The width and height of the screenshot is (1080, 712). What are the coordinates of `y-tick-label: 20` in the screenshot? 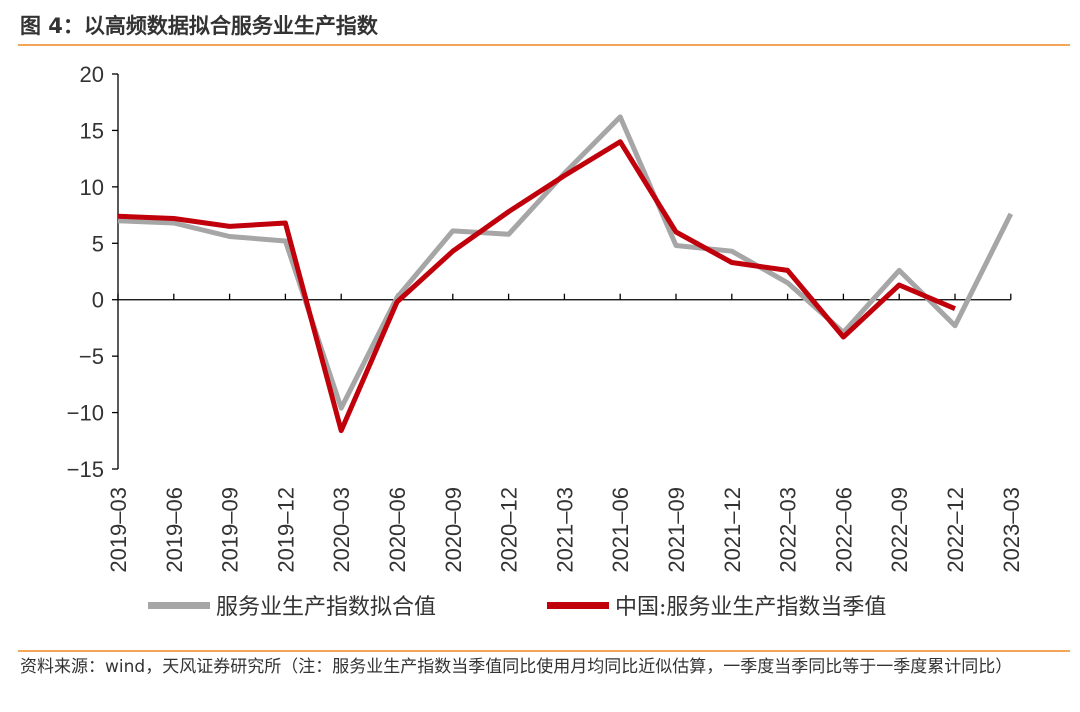 It's located at (92, 74).